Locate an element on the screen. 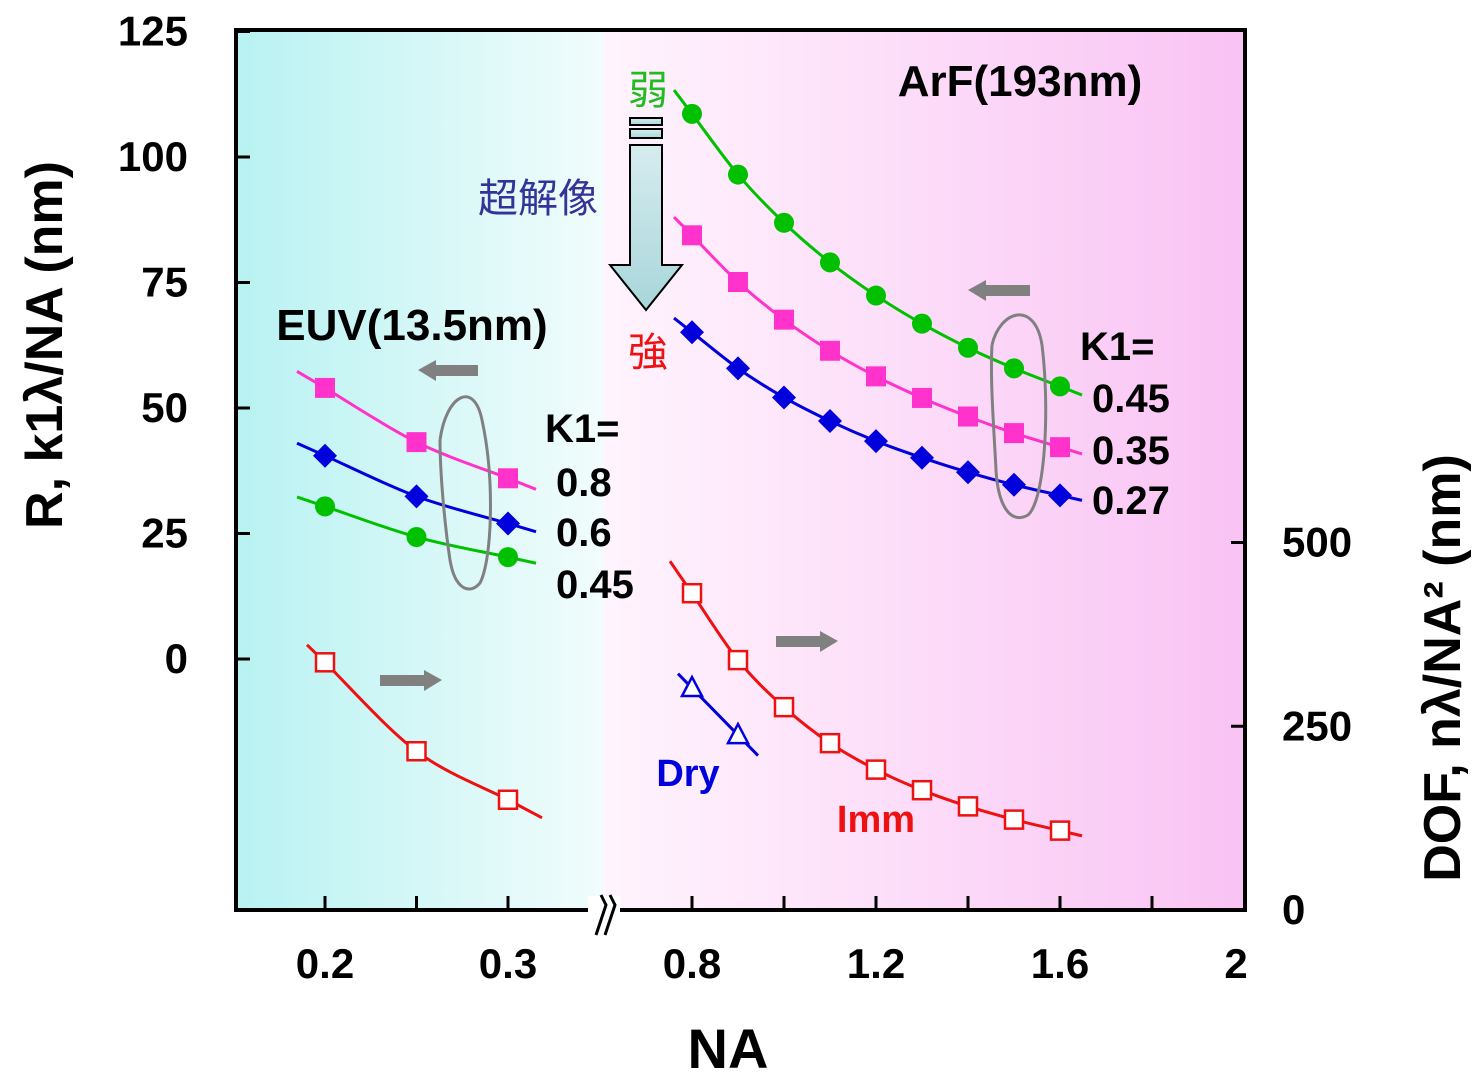 The height and width of the screenshot is (1075, 1473). y-right-tick-label: 0 is located at coordinates (1293, 909).